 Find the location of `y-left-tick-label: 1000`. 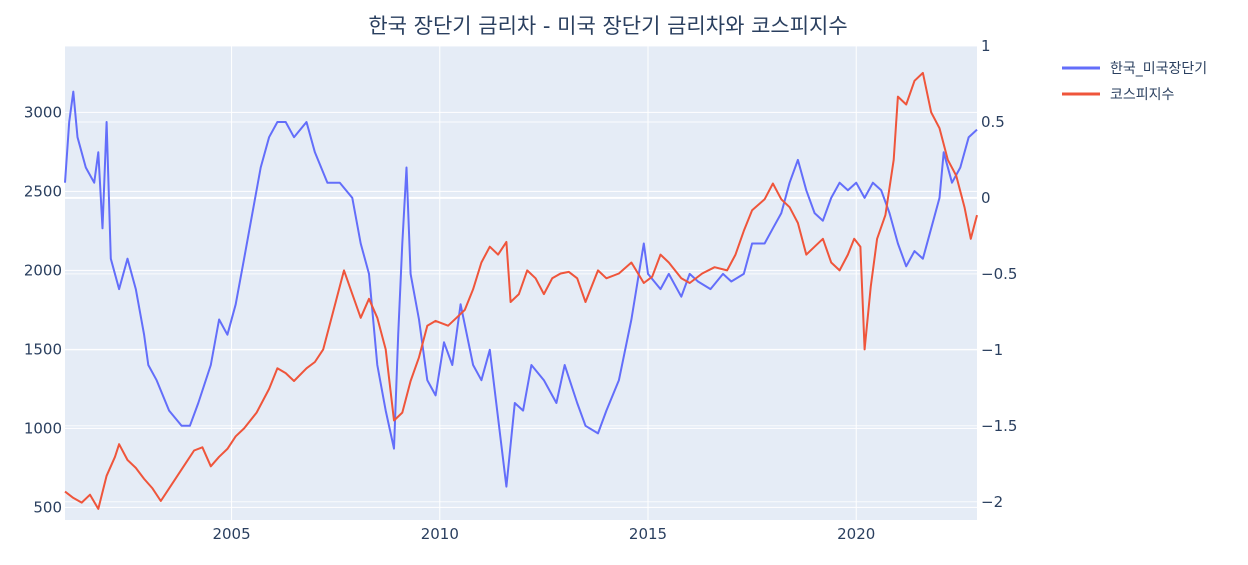

y-left-tick-label: 1000 is located at coordinates (43, 428).